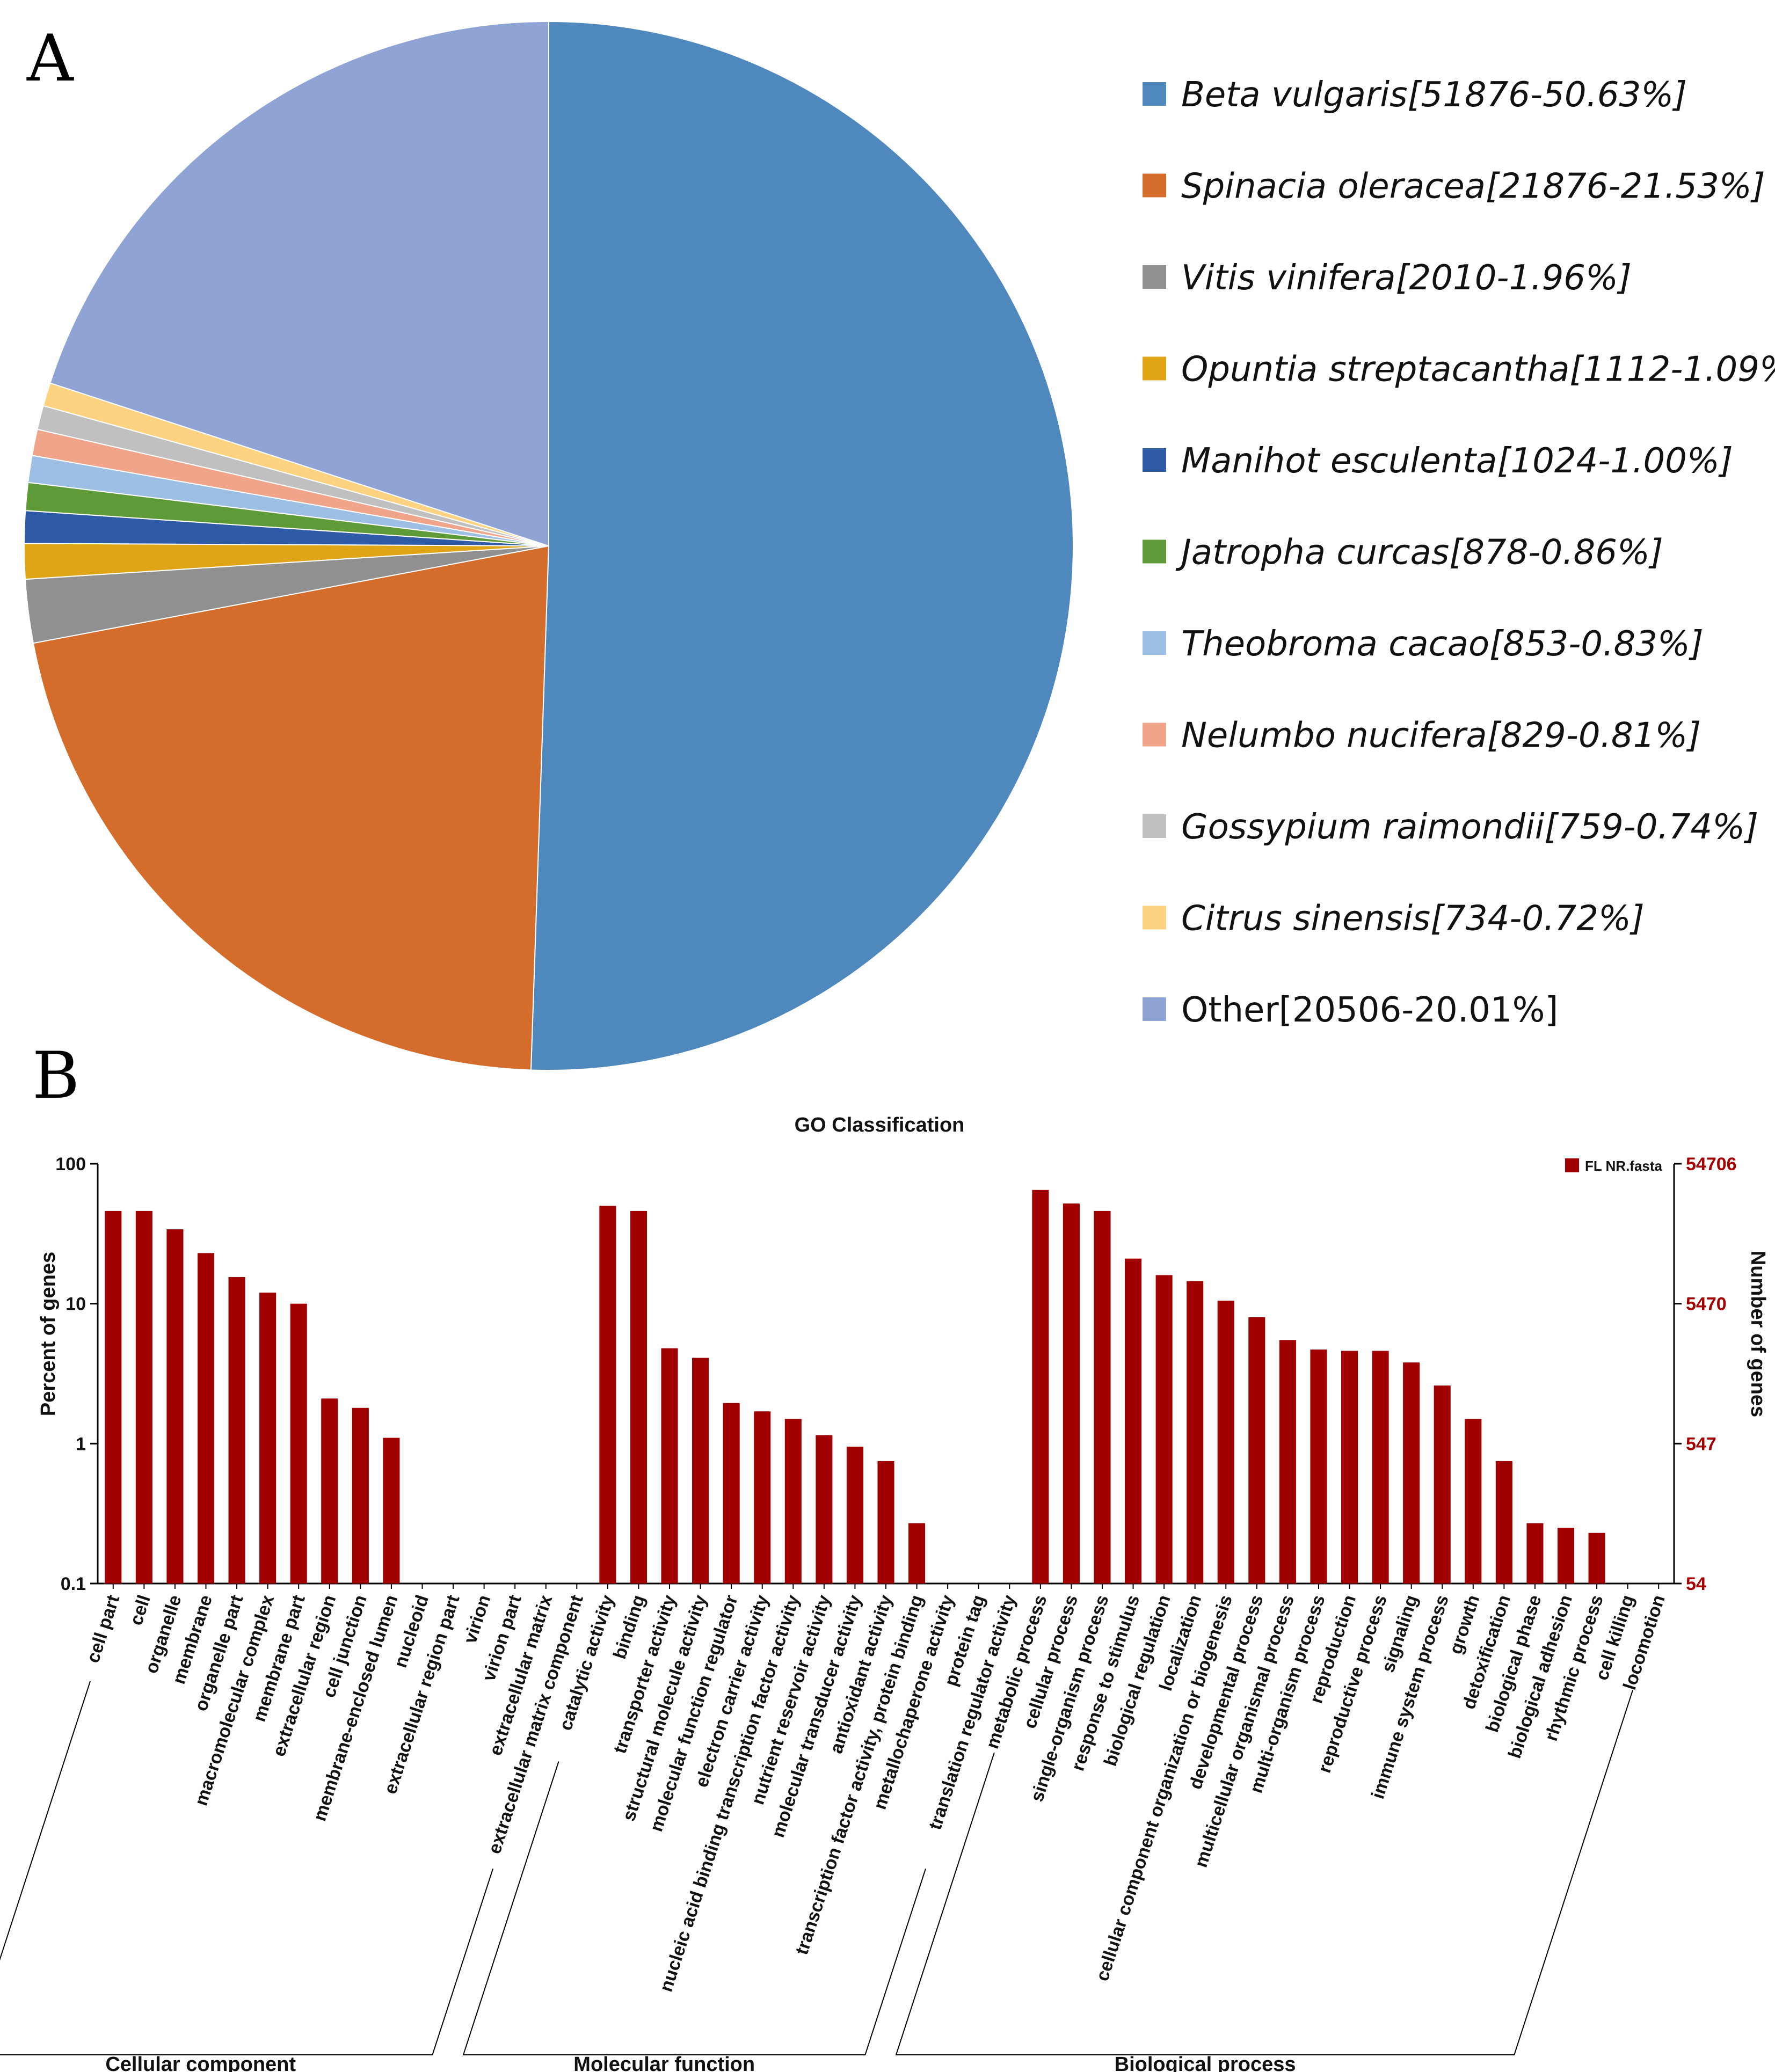 The image size is (1775, 2072). I want to click on bar-molecular-function-regulator, so click(731, 1493).